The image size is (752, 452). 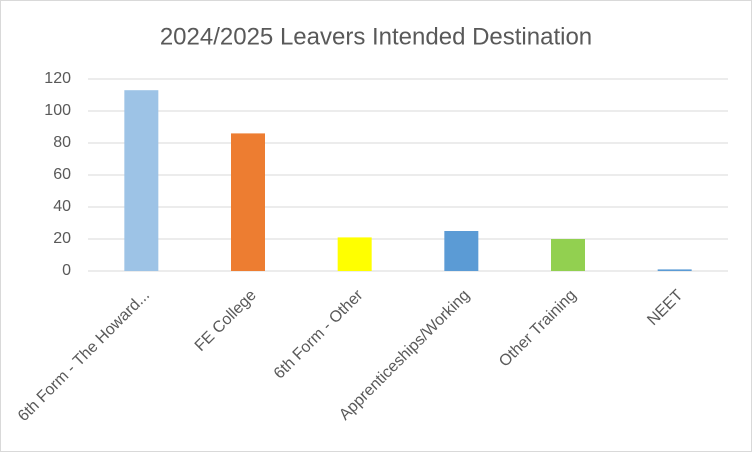 What do you see at coordinates (62, 238) in the screenshot?
I see `y-tick-label: 20` at bounding box center [62, 238].